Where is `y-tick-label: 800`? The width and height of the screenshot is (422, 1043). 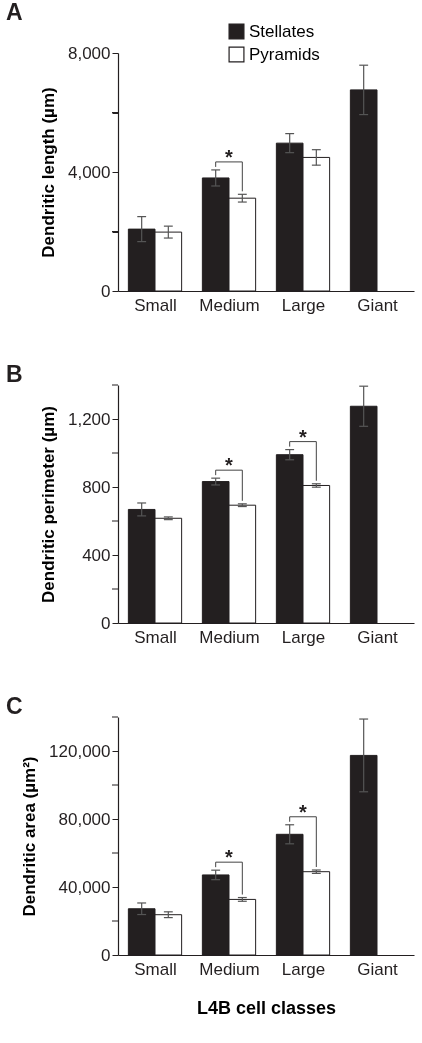 y-tick-label: 800 is located at coordinates (96, 487).